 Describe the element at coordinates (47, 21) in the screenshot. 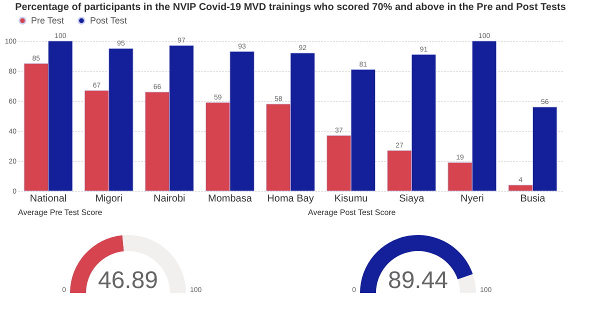

I see `legend-label: Pre Test` at that location.